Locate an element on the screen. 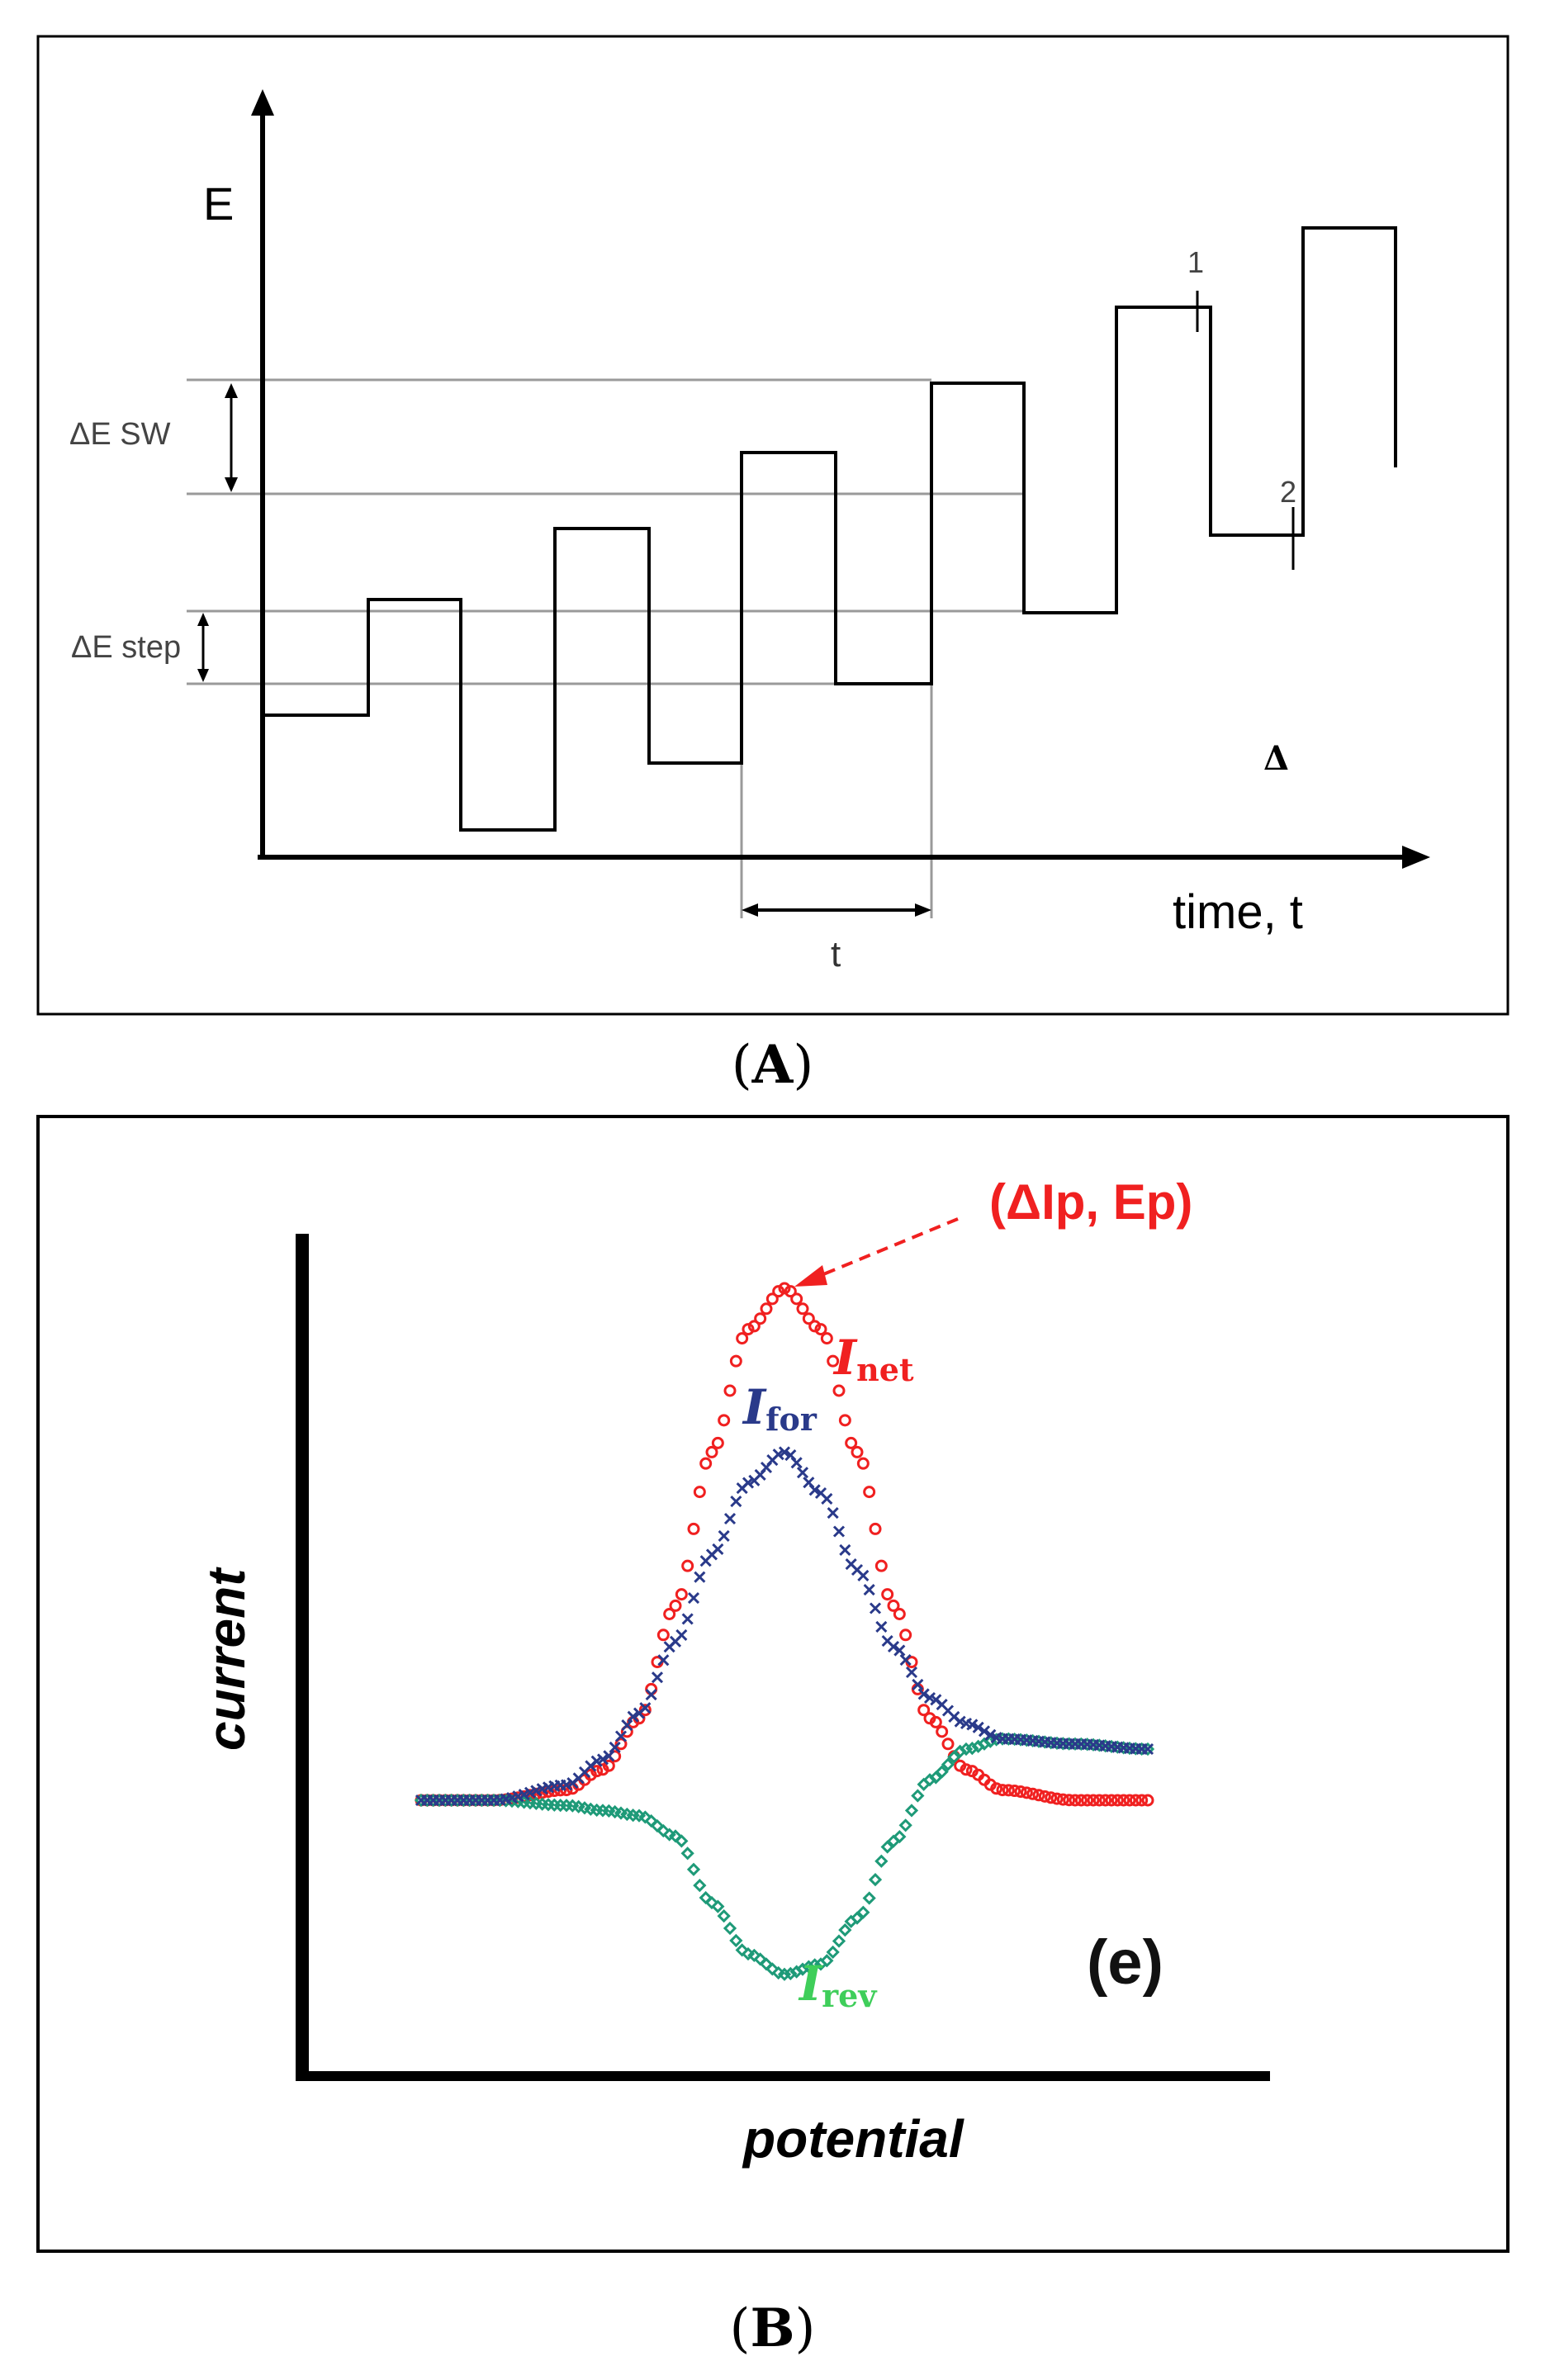  i-net-label: Inet is located at coordinates (873, 1359).